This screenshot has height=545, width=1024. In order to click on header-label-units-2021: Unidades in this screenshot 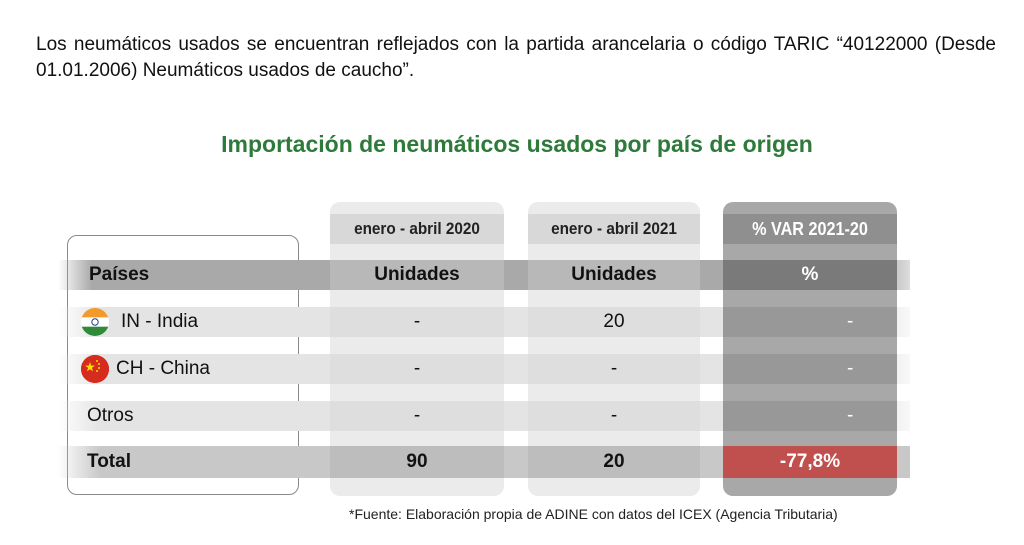, I will do `click(614, 274)`.